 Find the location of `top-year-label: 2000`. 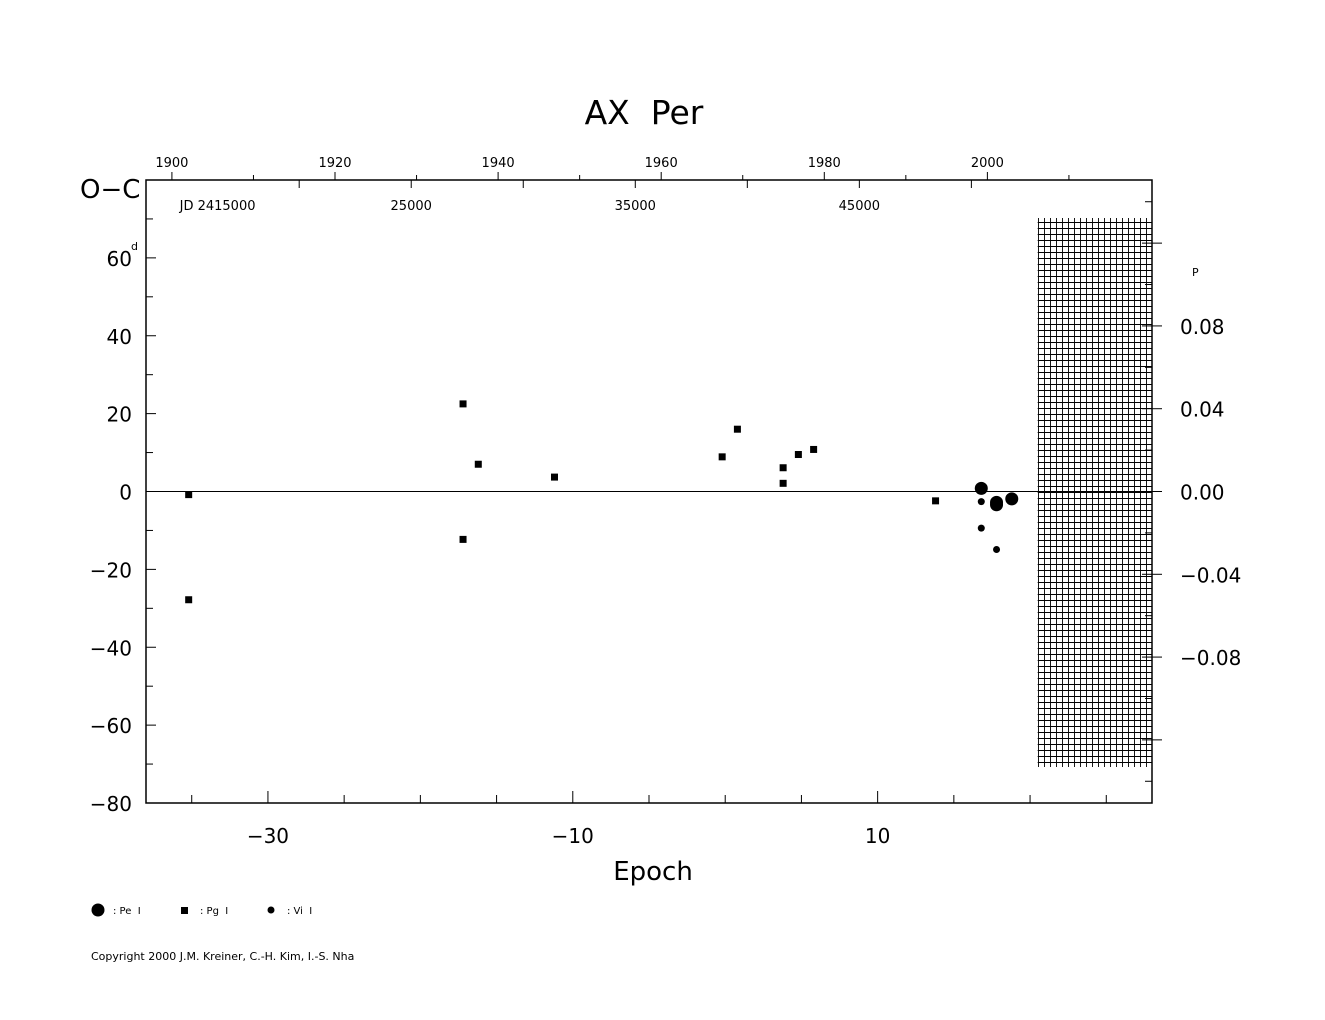

top-year-label: 2000 is located at coordinates (987, 163).